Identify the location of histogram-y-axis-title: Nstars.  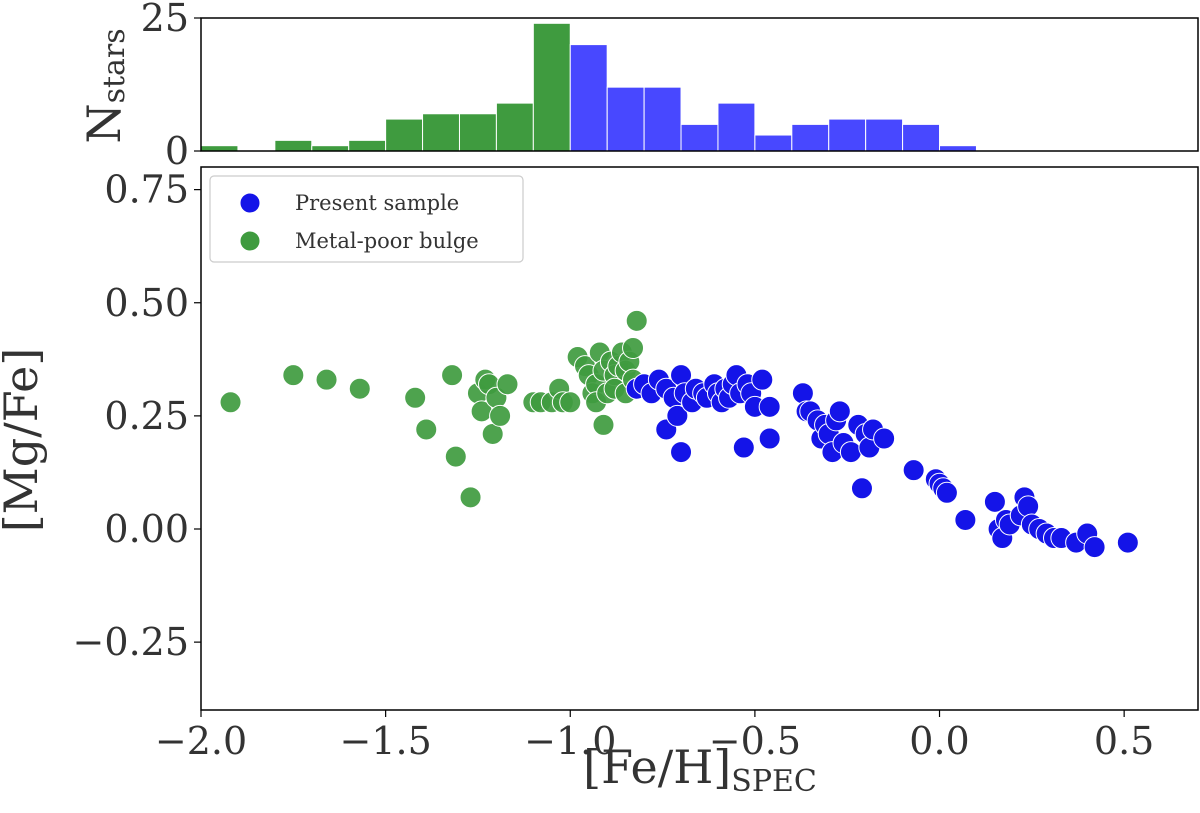
(104, 85).